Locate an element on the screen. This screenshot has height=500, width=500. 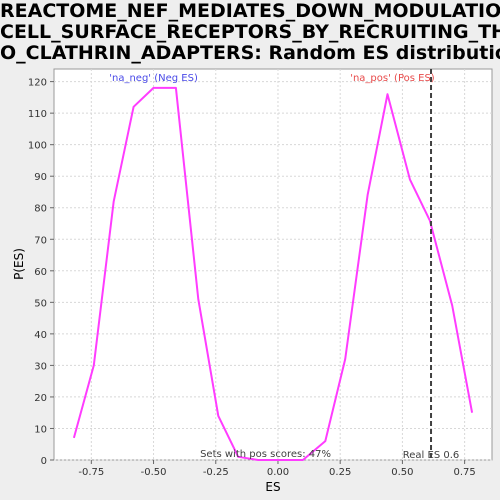
x-tick-label: 0.75 is located at coordinates (464, 472).